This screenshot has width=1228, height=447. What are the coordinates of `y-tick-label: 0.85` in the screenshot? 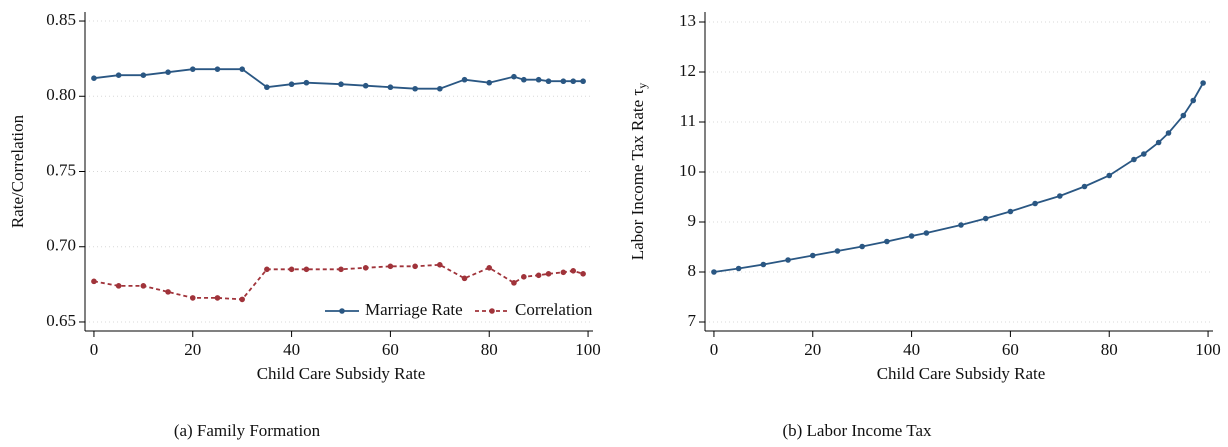 It's located at (61, 19).